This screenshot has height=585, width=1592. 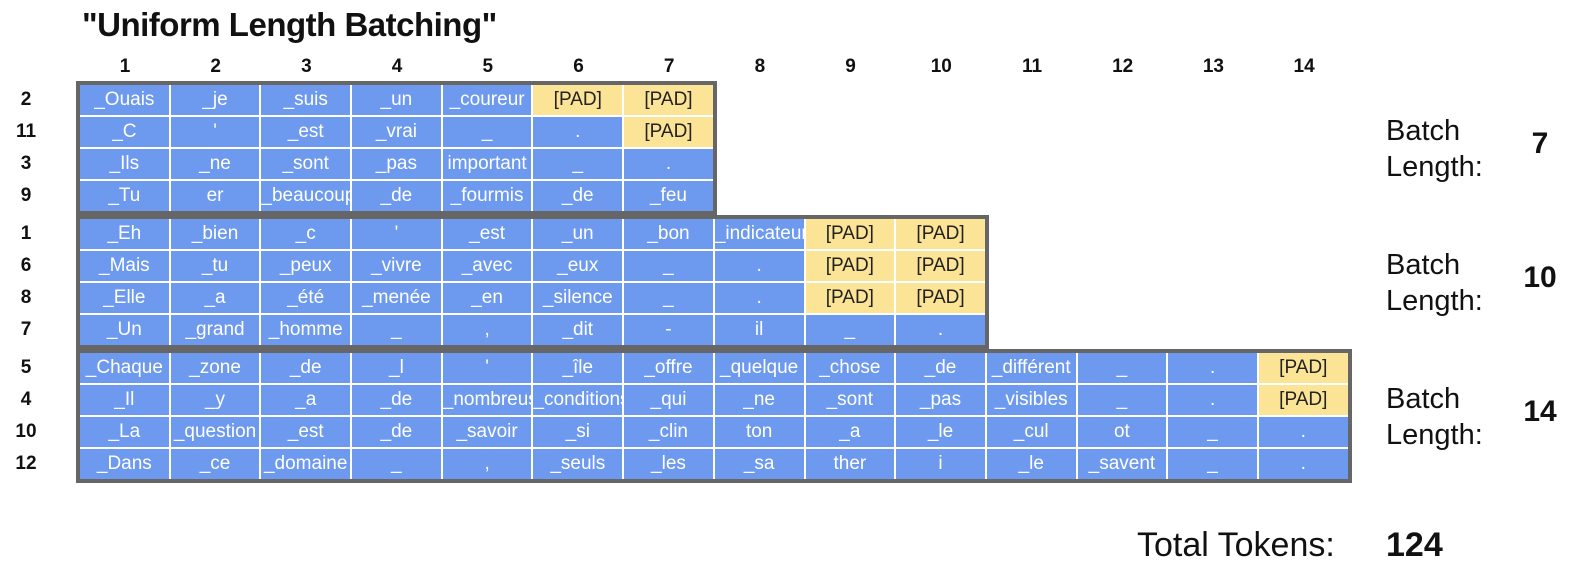 What do you see at coordinates (26, 163) in the screenshot?
I see `sequence-index-label: 3` at bounding box center [26, 163].